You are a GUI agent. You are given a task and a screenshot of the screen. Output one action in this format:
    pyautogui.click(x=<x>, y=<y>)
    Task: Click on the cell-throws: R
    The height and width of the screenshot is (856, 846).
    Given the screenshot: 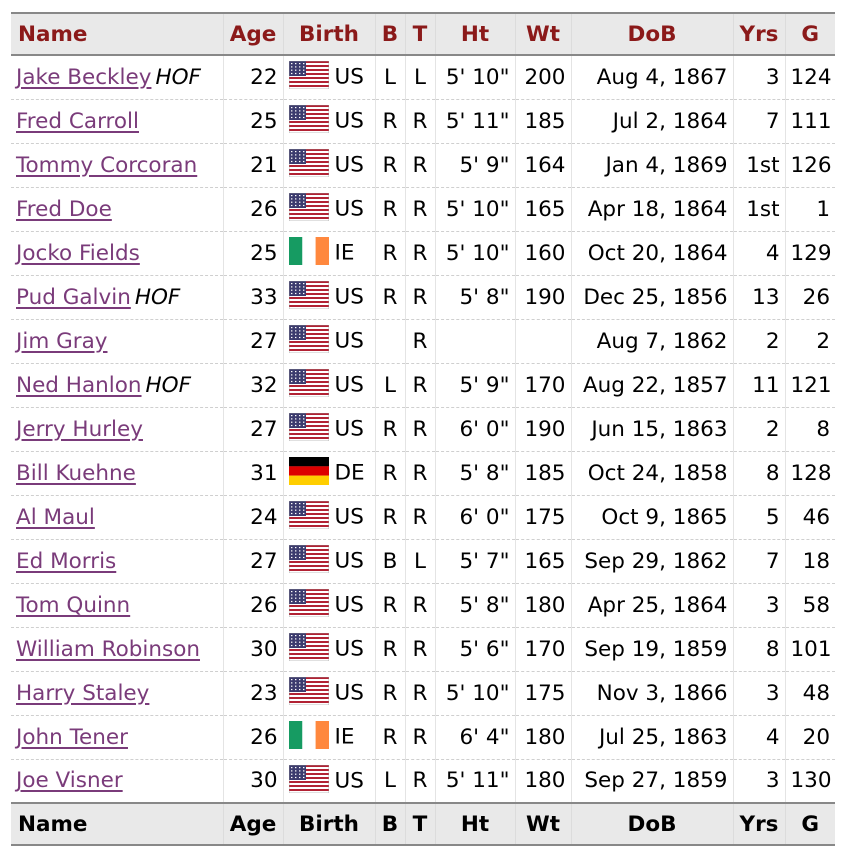 What is the action you would take?
    pyautogui.click(x=420, y=209)
    